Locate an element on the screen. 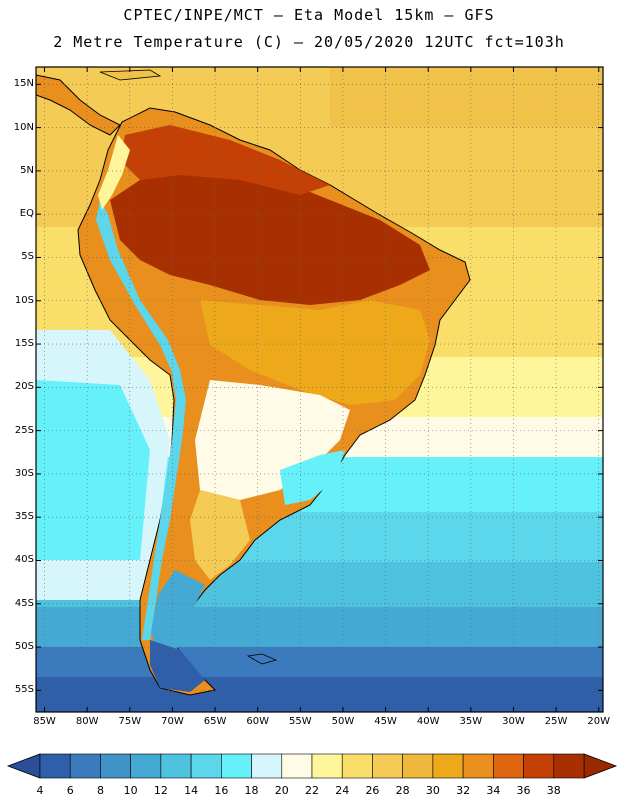 Image resolution: width=618 pixels, height=800 pixels. map-title: CPTEC/INPE/MCT – Eta Model 15km – GFS is located at coordinates (309, 15).